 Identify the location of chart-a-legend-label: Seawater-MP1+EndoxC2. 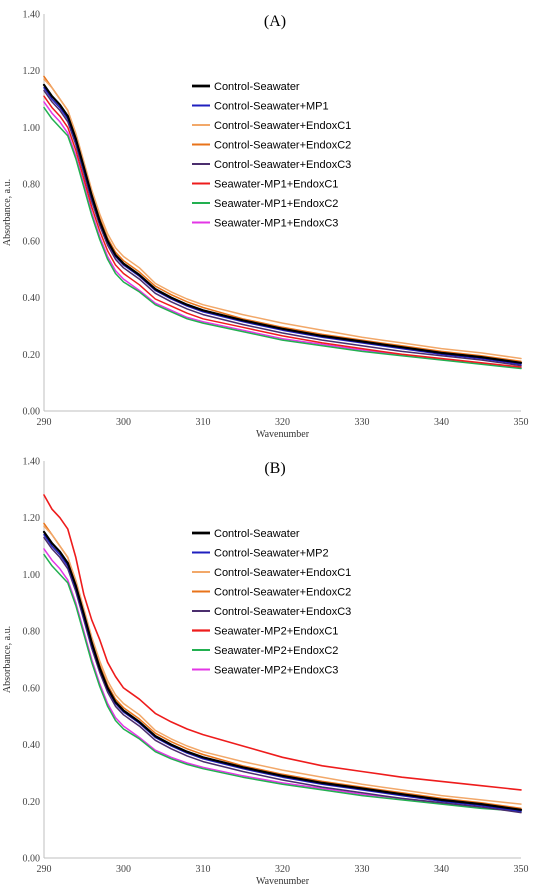
(276, 204).